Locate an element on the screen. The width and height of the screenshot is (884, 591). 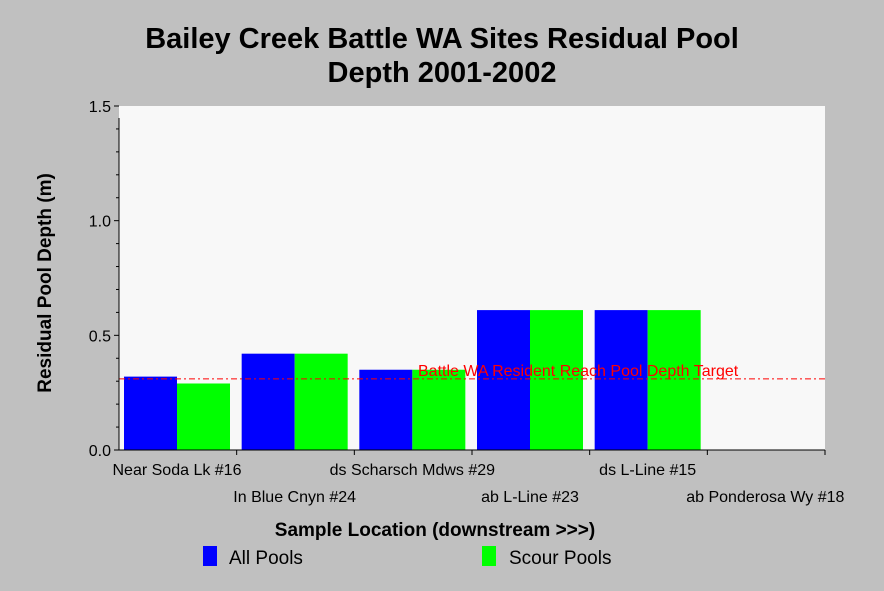
chart-title-line-2: Depth 2001-2002 is located at coordinates (442, 73).